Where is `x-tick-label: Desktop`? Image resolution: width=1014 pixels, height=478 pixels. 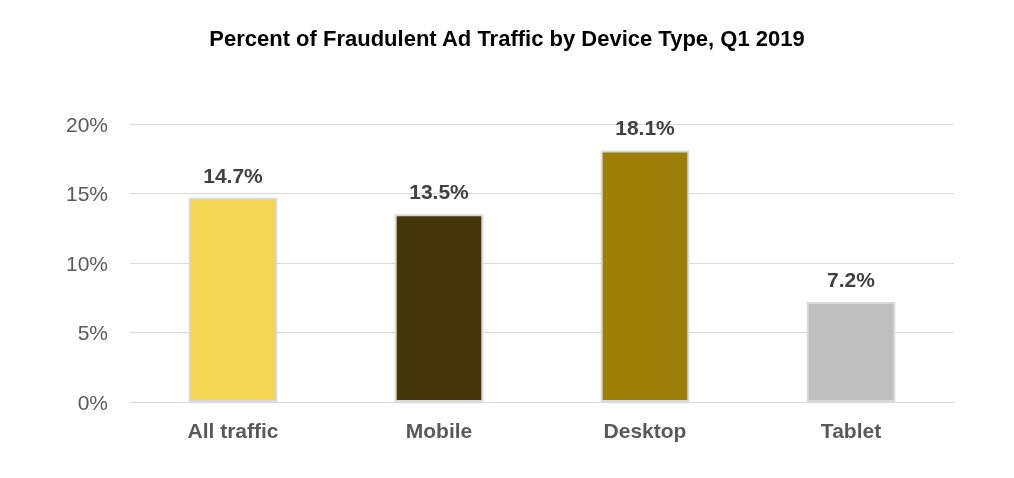 x-tick-label: Desktop is located at coordinates (645, 430).